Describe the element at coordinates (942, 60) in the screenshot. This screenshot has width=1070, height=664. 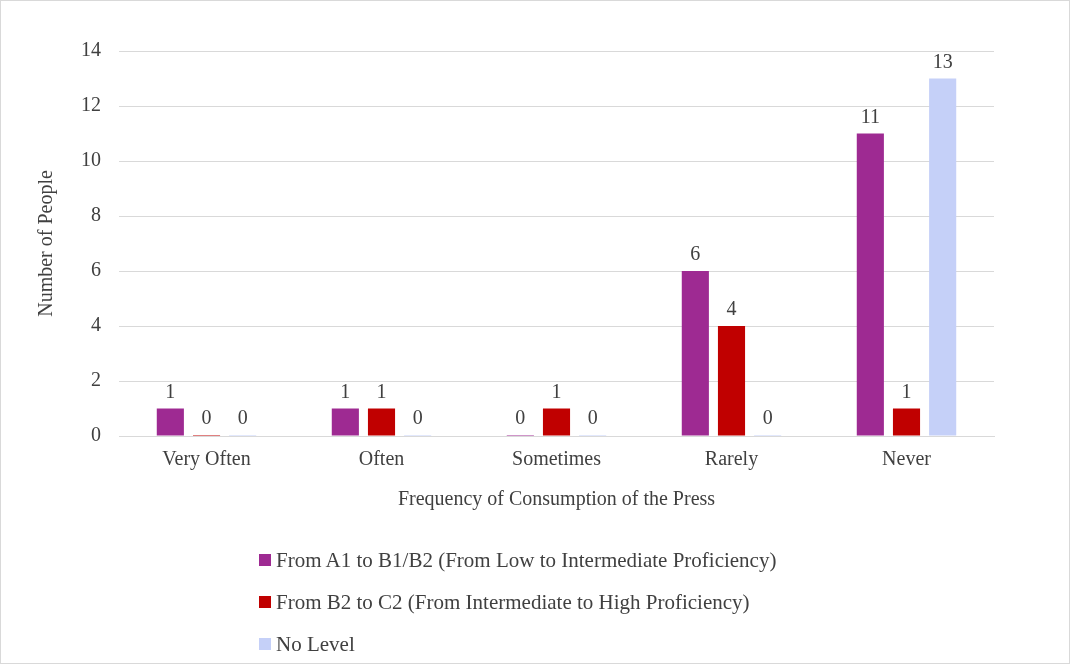
I see `data-label: 13` at that location.